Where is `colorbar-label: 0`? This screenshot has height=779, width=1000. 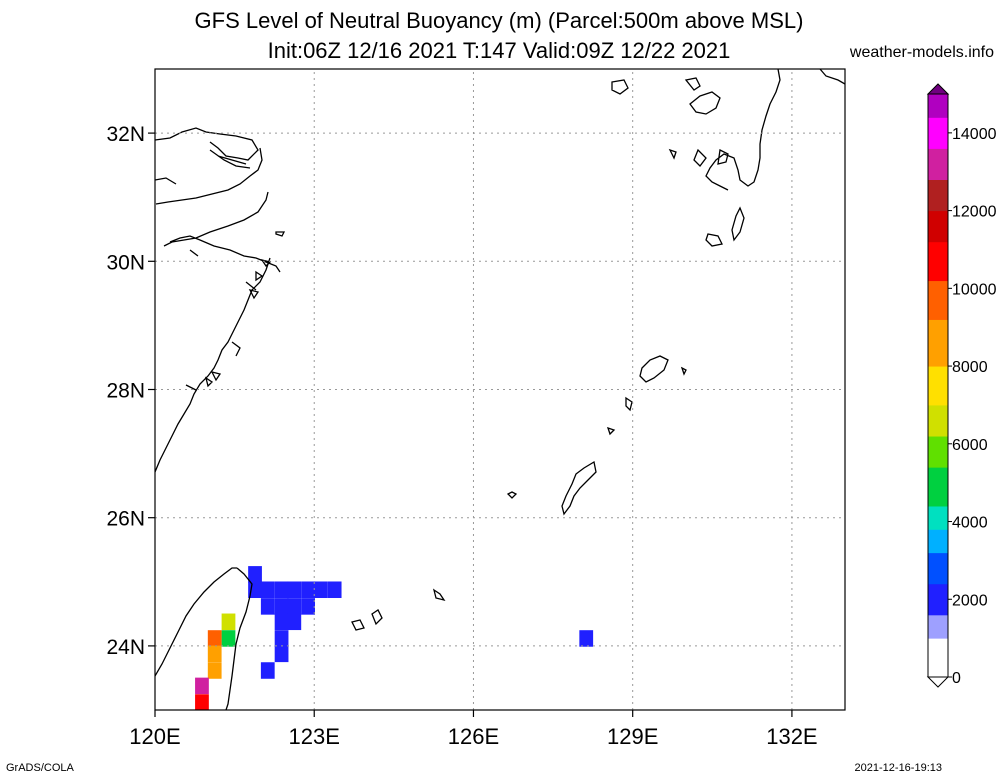 colorbar-label: 0 is located at coordinates (956, 678).